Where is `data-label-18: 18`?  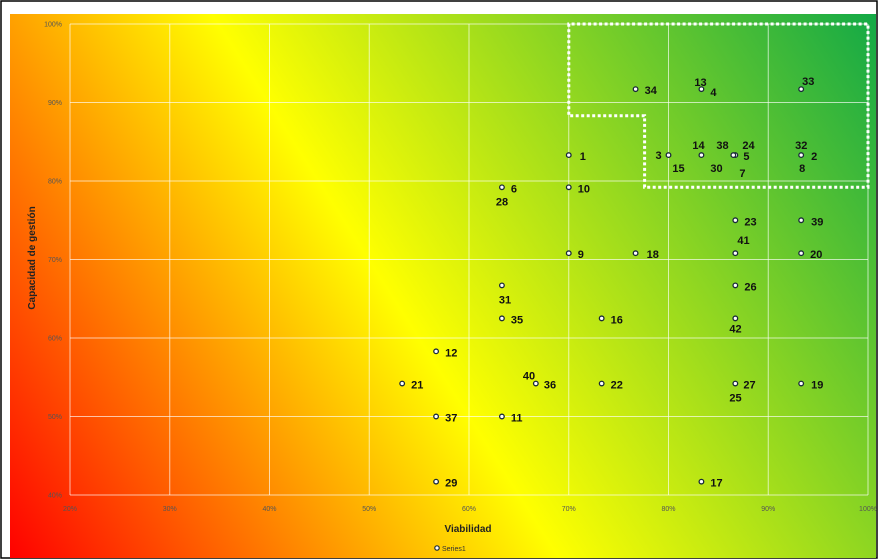 data-label-18: 18 is located at coordinates (653, 255).